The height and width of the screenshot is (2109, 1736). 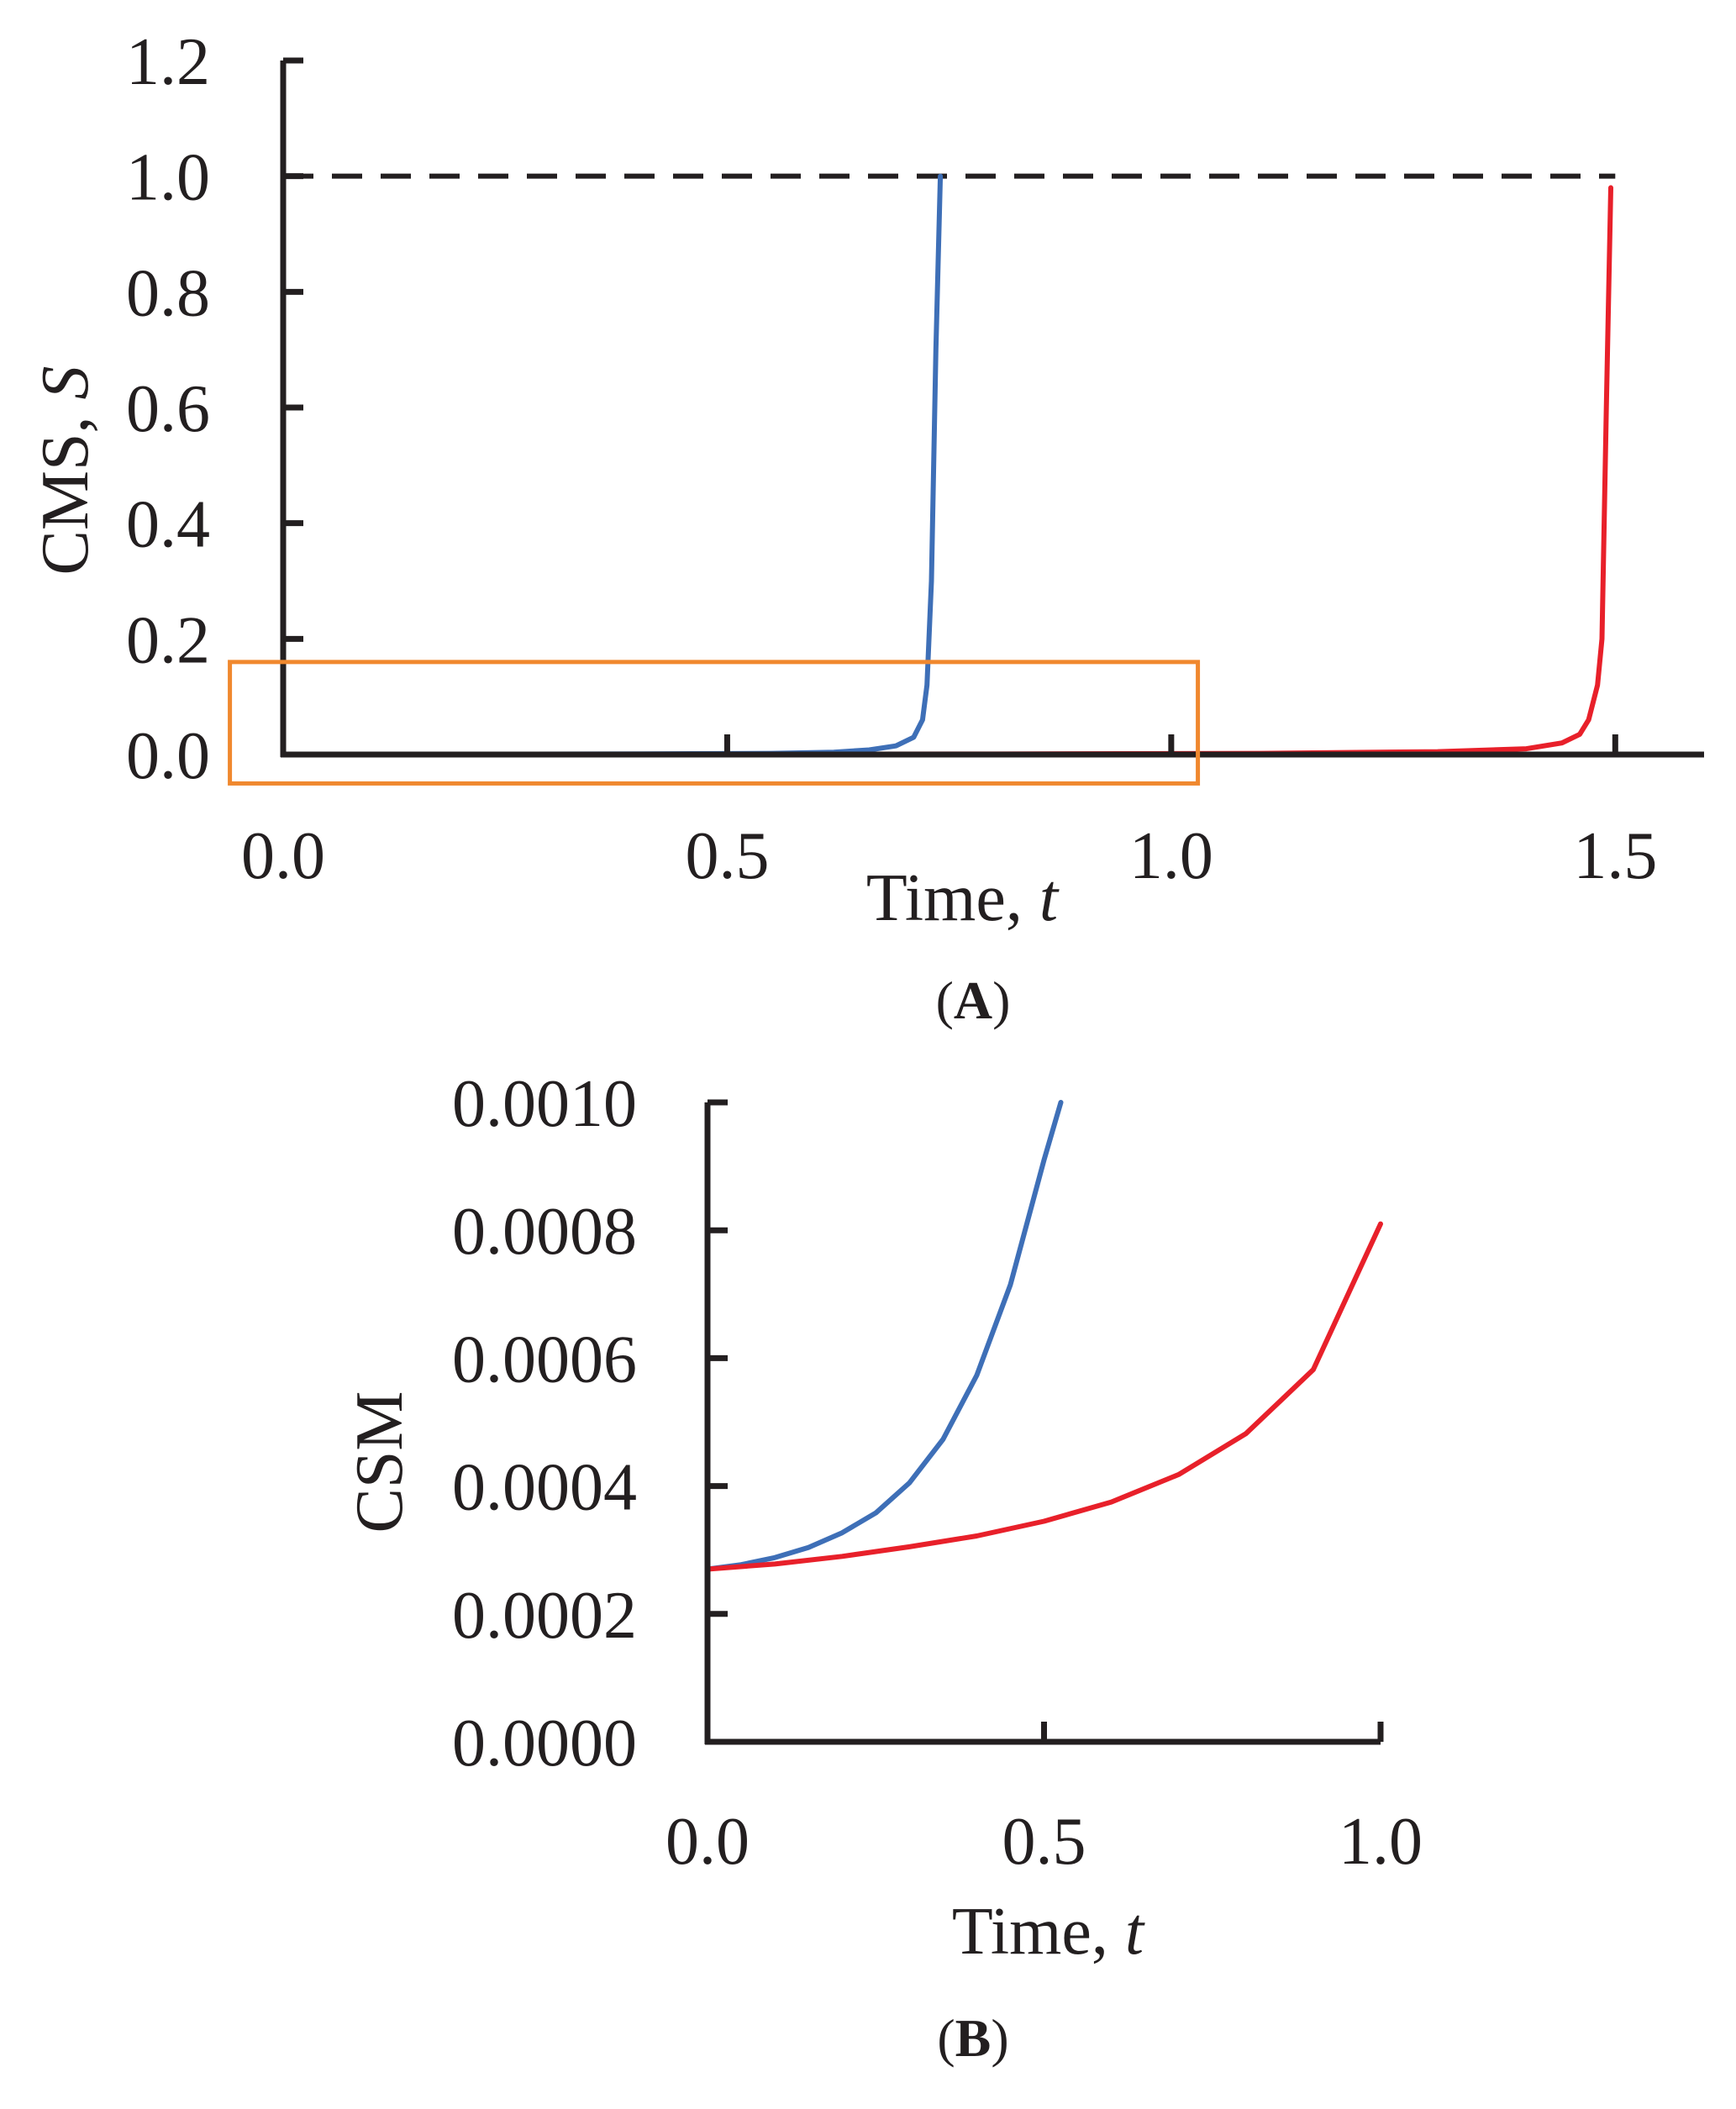 I want to click on panel-a-label: (A), so click(x=973, y=1000).